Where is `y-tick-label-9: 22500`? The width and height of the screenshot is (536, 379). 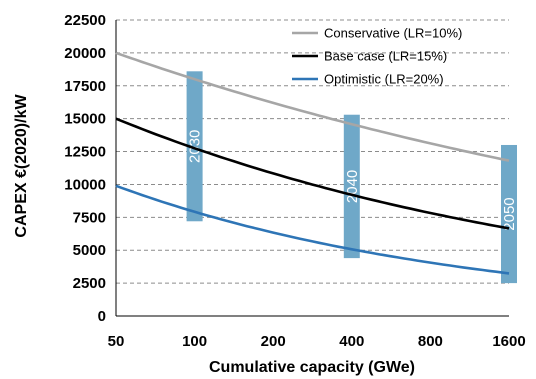 y-tick-label-9: 22500 is located at coordinates (85, 20).